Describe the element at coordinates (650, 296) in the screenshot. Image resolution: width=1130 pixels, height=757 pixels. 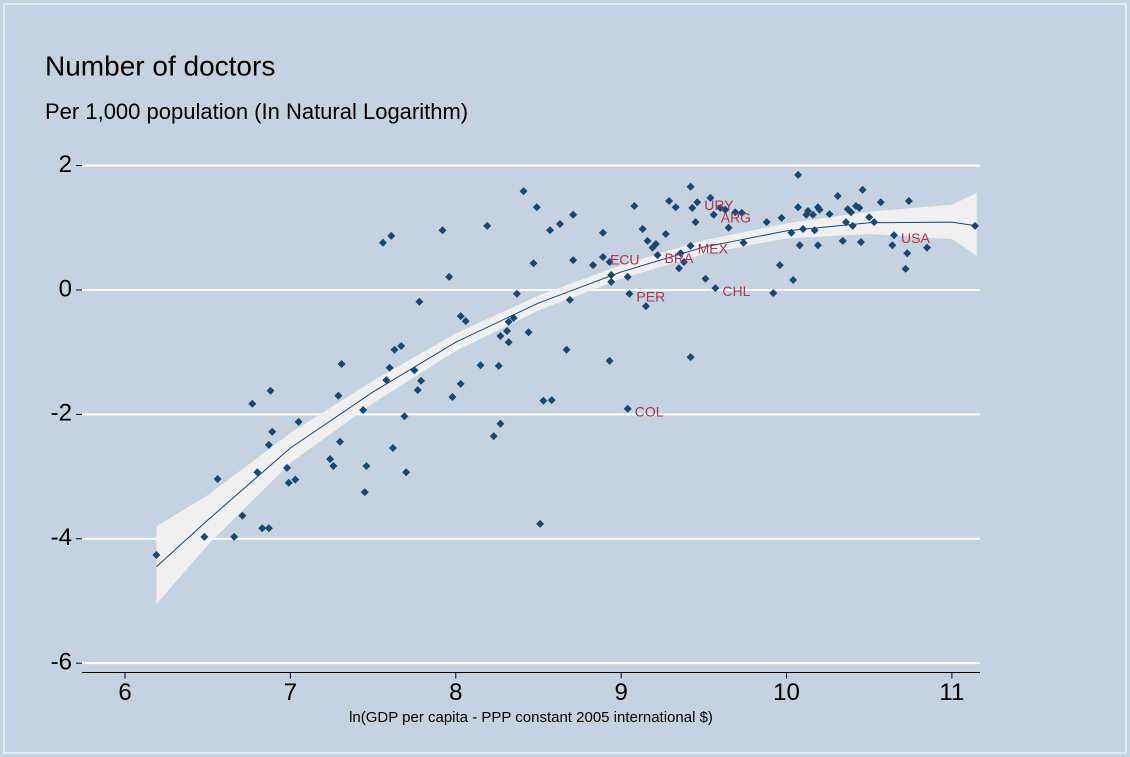
I see `point-annotation: PER` at that location.